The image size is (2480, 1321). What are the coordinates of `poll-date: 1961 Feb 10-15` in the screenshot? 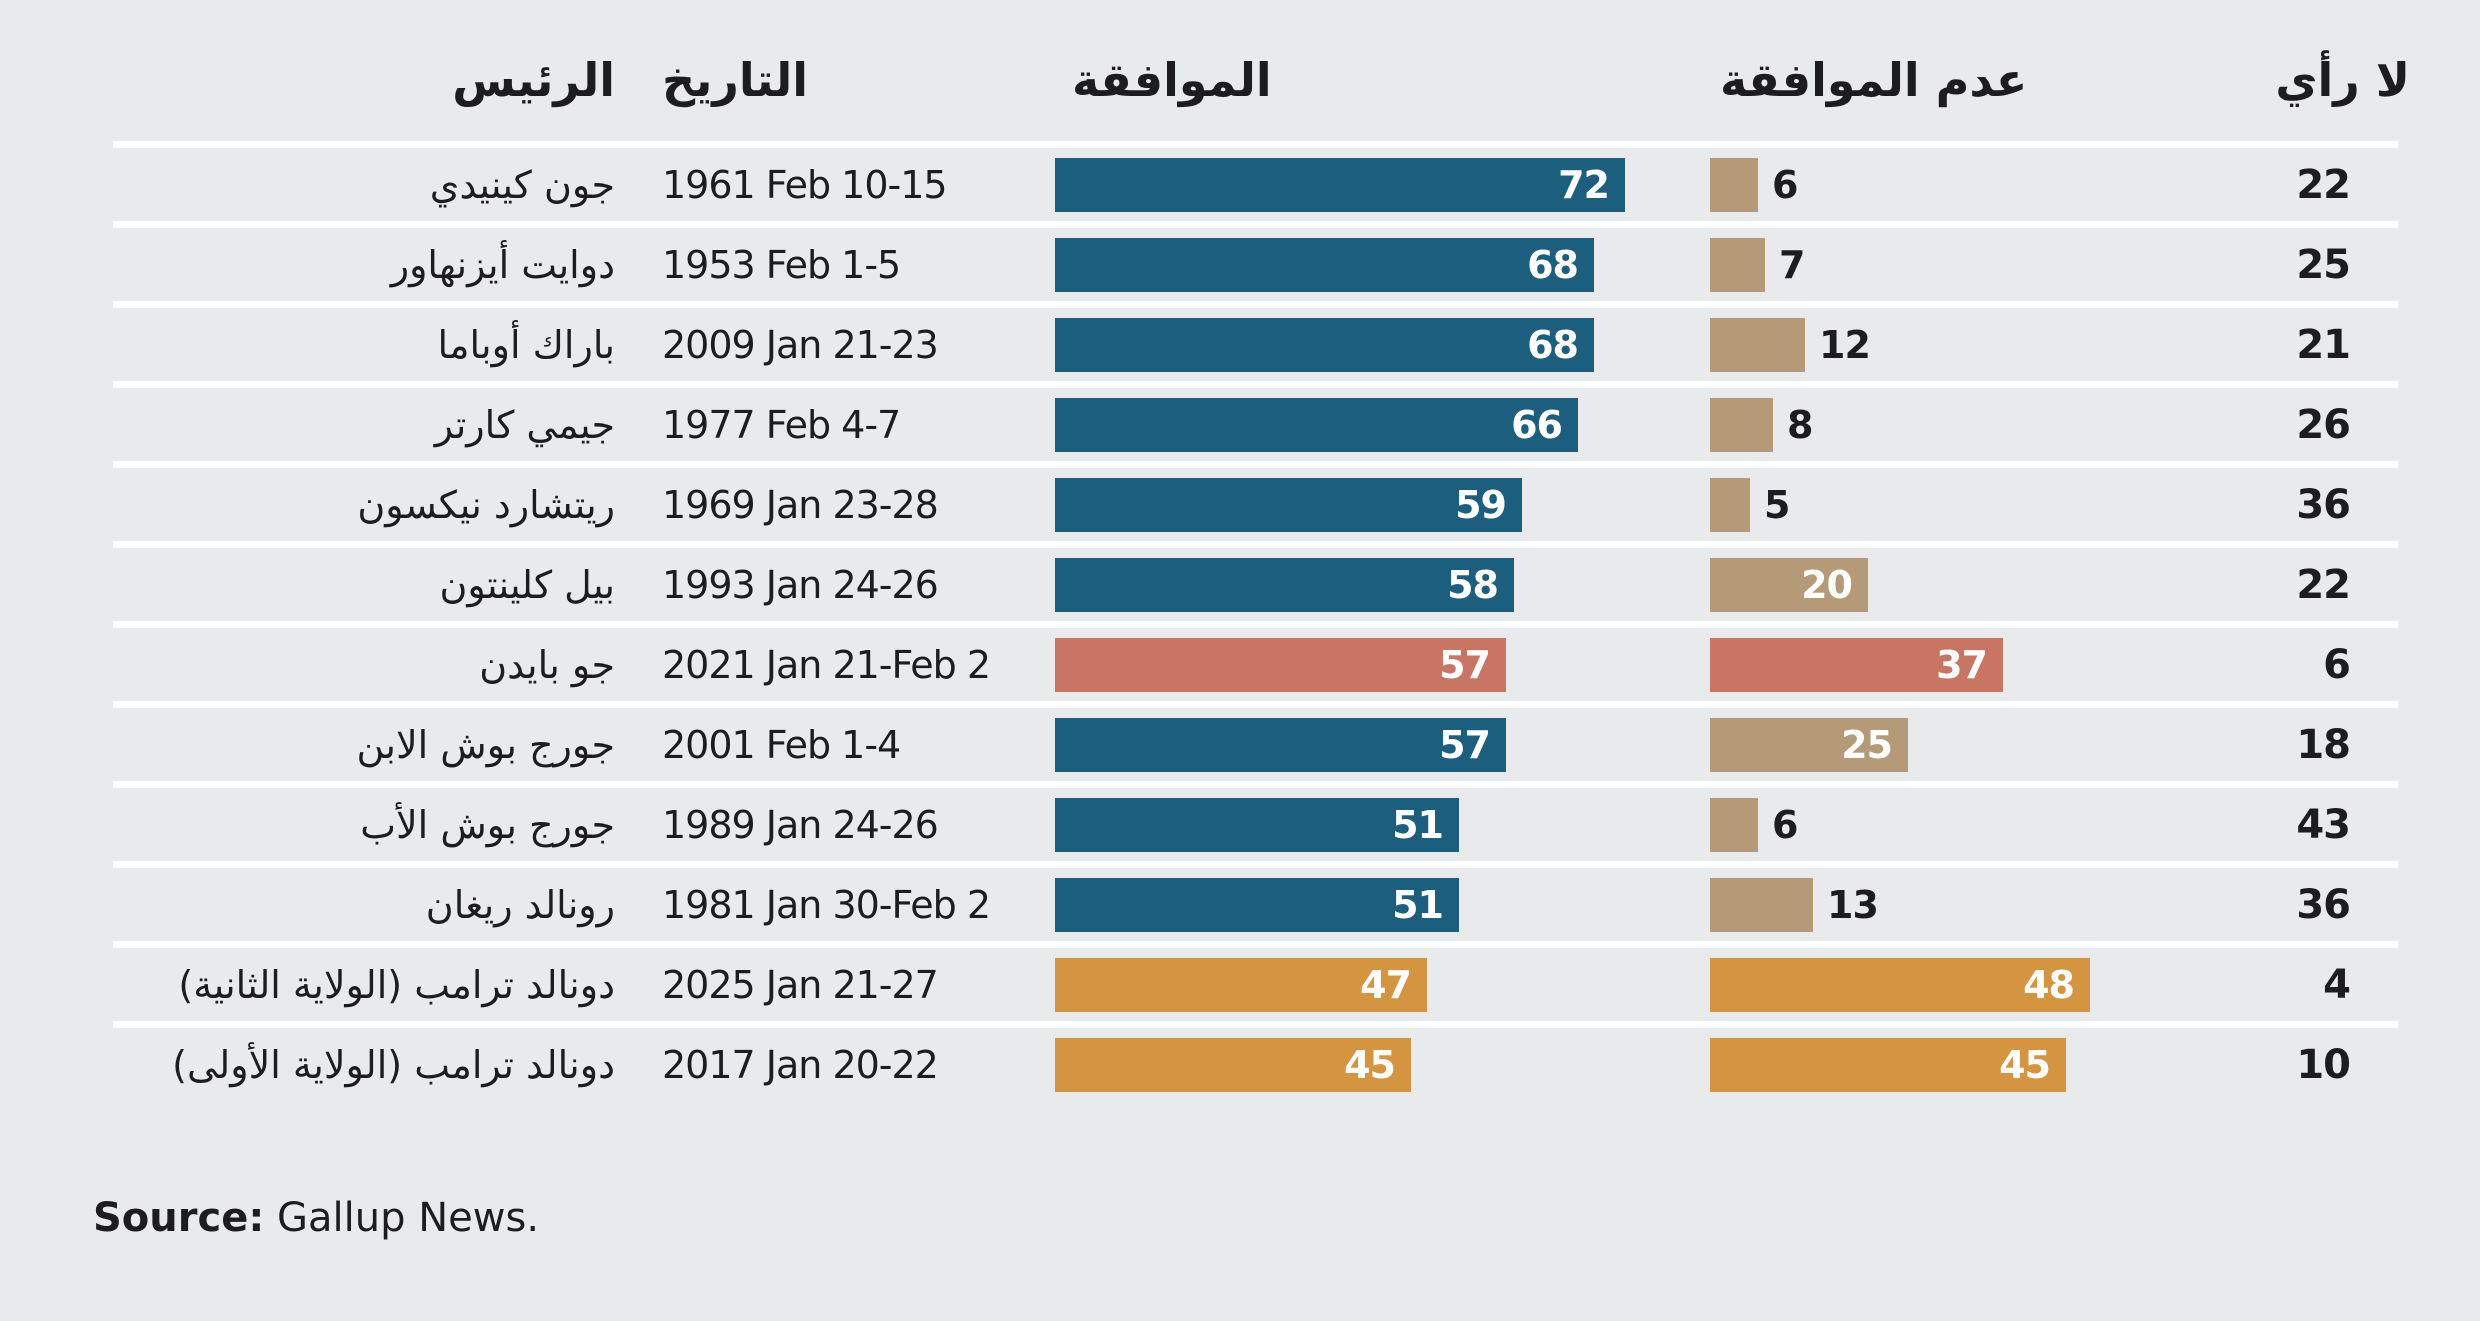 It's located at (805, 185).